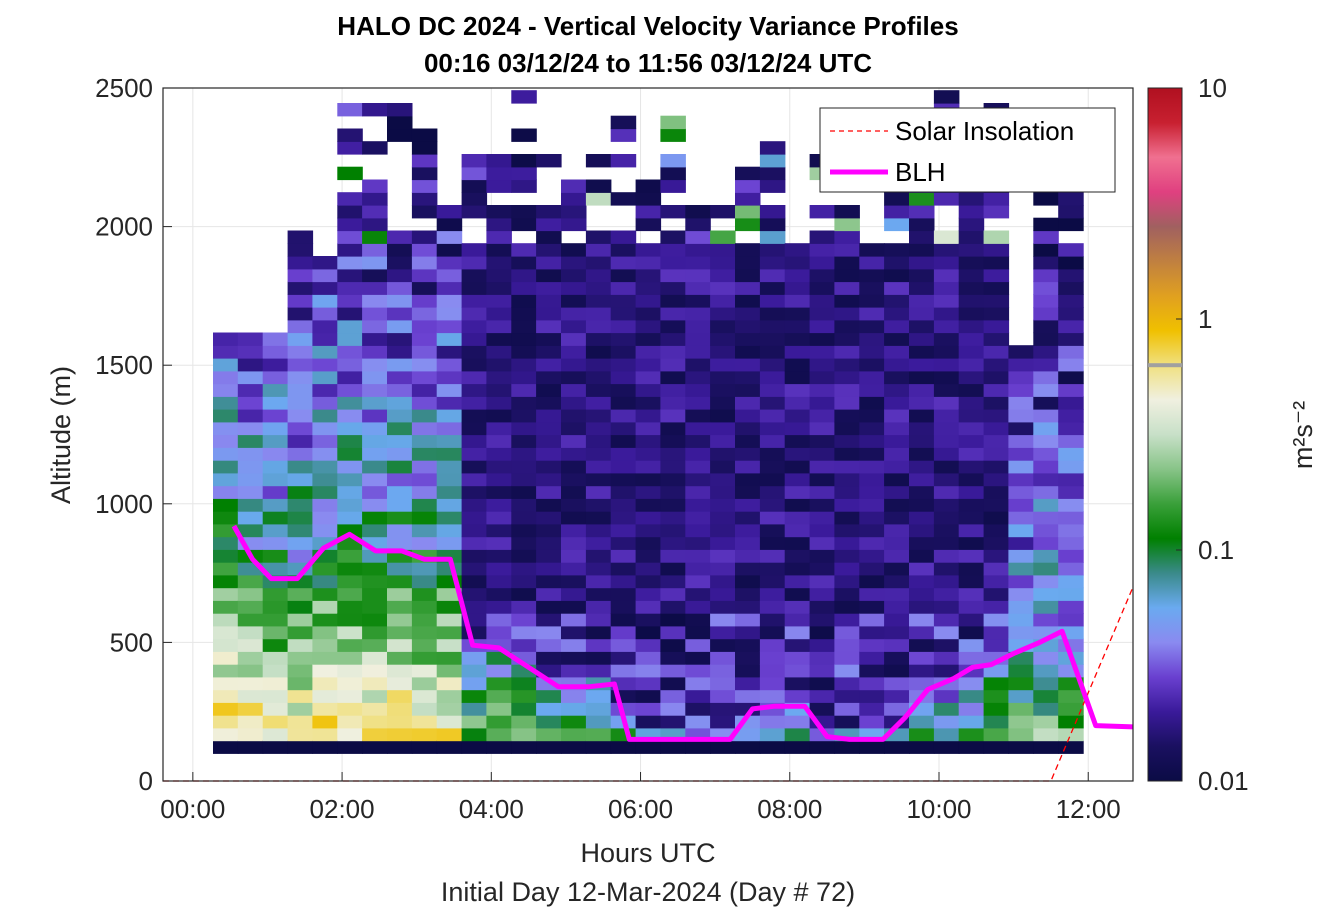 The image size is (1343, 911). I want to click on legend-box, so click(967, 150).